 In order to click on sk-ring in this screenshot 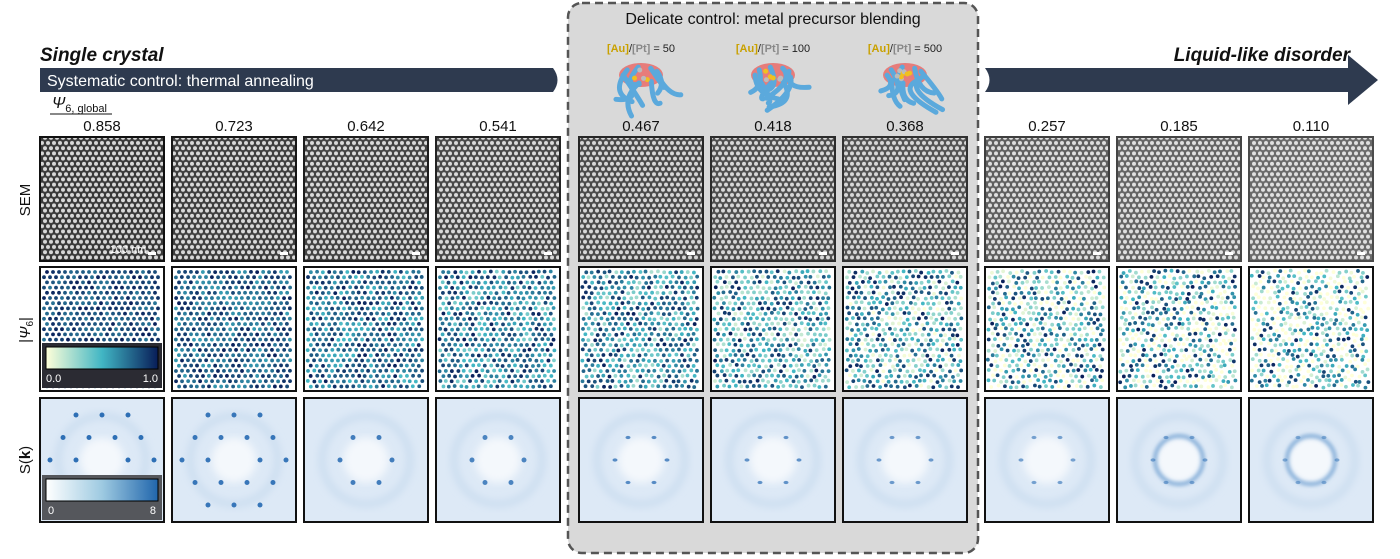, I will do `click(1179, 460)`.